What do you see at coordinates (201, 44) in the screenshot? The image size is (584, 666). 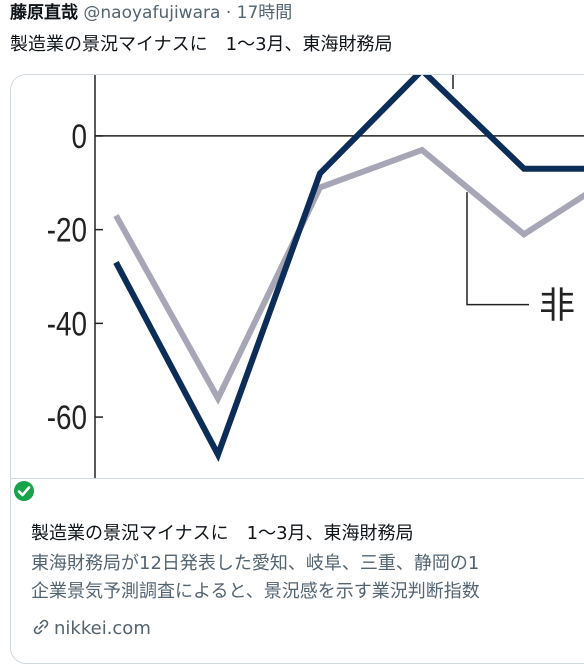 I see `tweet-text: 製造業の景況マイナスに 1～3月、東海財務局` at bounding box center [201, 44].